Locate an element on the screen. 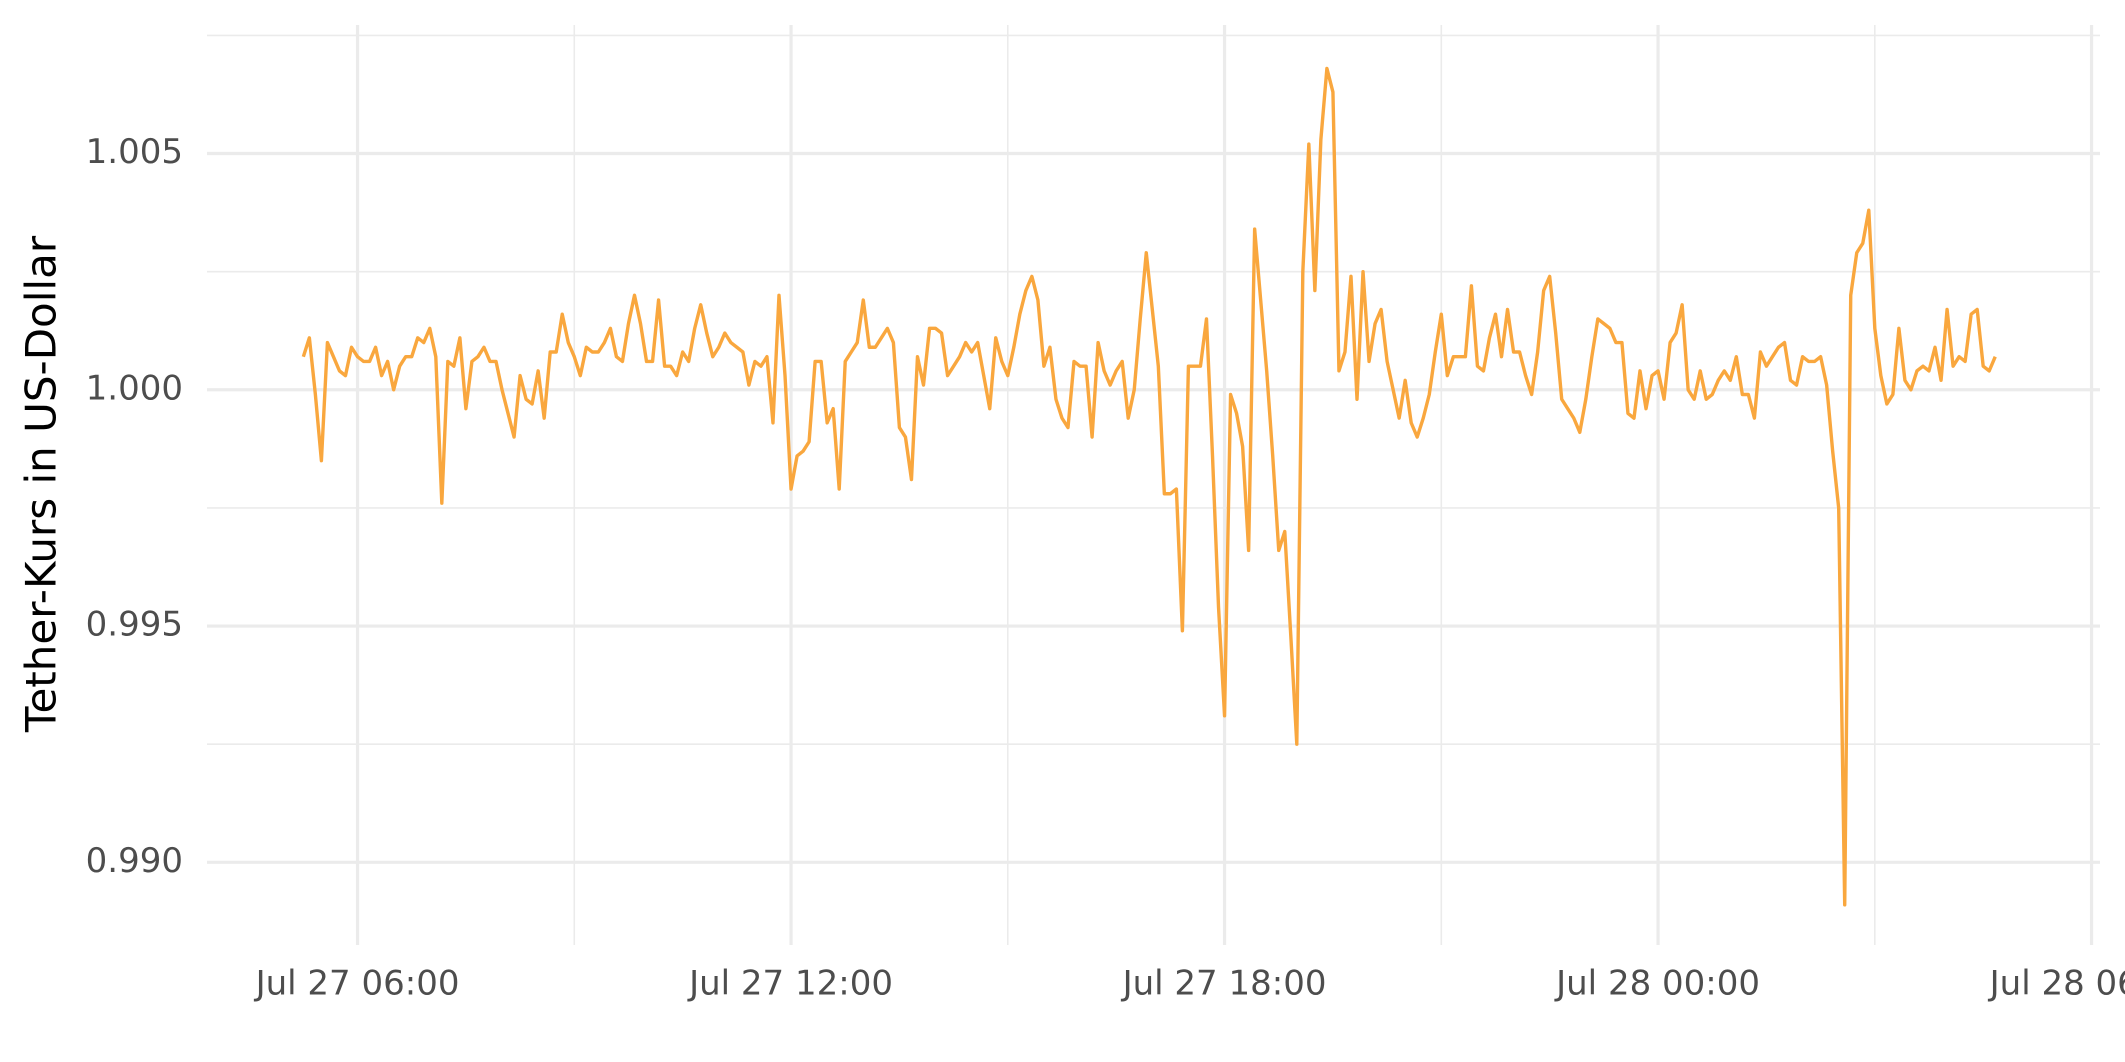 The height and width of the screenshot is (1062, 2125). x-tick-label: Jul 28 06:00 is located at coordinates (2056, 984).